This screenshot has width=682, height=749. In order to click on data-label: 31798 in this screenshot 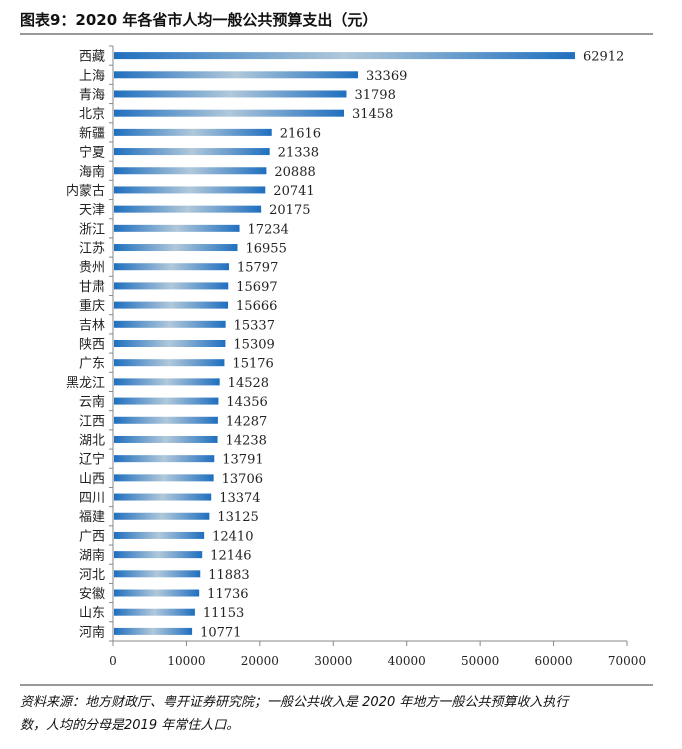, I will do `click(374, 95)`.